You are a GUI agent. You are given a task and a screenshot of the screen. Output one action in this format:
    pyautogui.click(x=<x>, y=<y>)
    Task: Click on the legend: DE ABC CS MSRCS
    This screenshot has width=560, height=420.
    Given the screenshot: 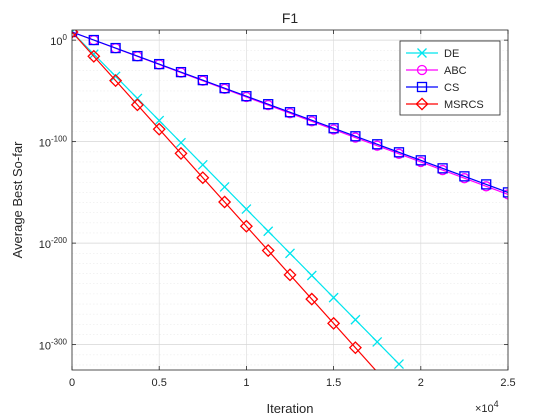 What is the action you would take?
    pyautogui.click(x=450, y=78)
    